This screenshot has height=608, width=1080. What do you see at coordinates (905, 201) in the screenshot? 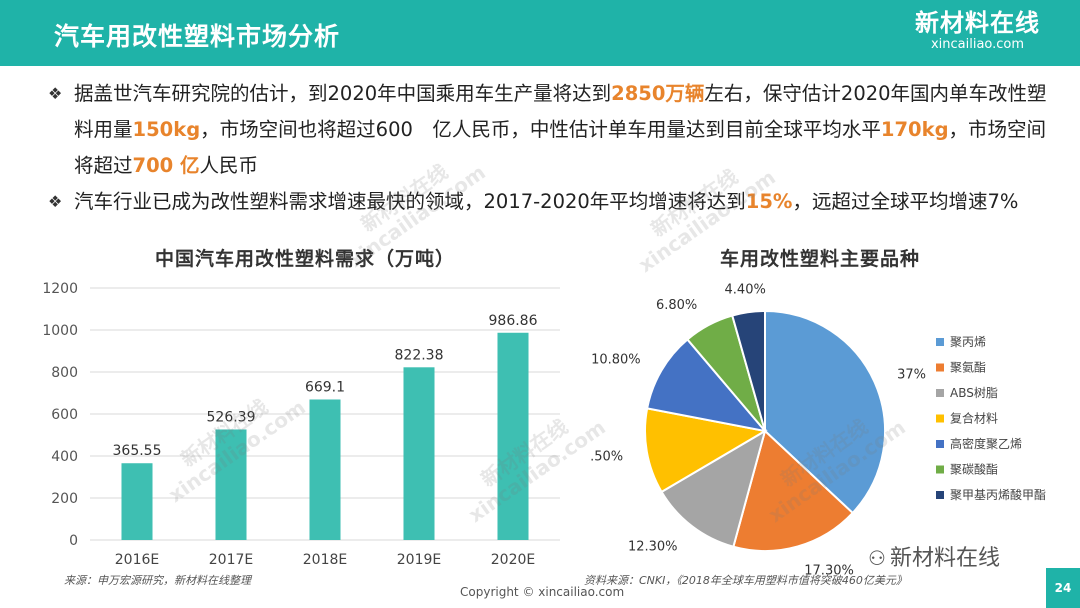
I see `bullet-segment: ，远超过全球平均增速7%` at bounding box center [905, 201].